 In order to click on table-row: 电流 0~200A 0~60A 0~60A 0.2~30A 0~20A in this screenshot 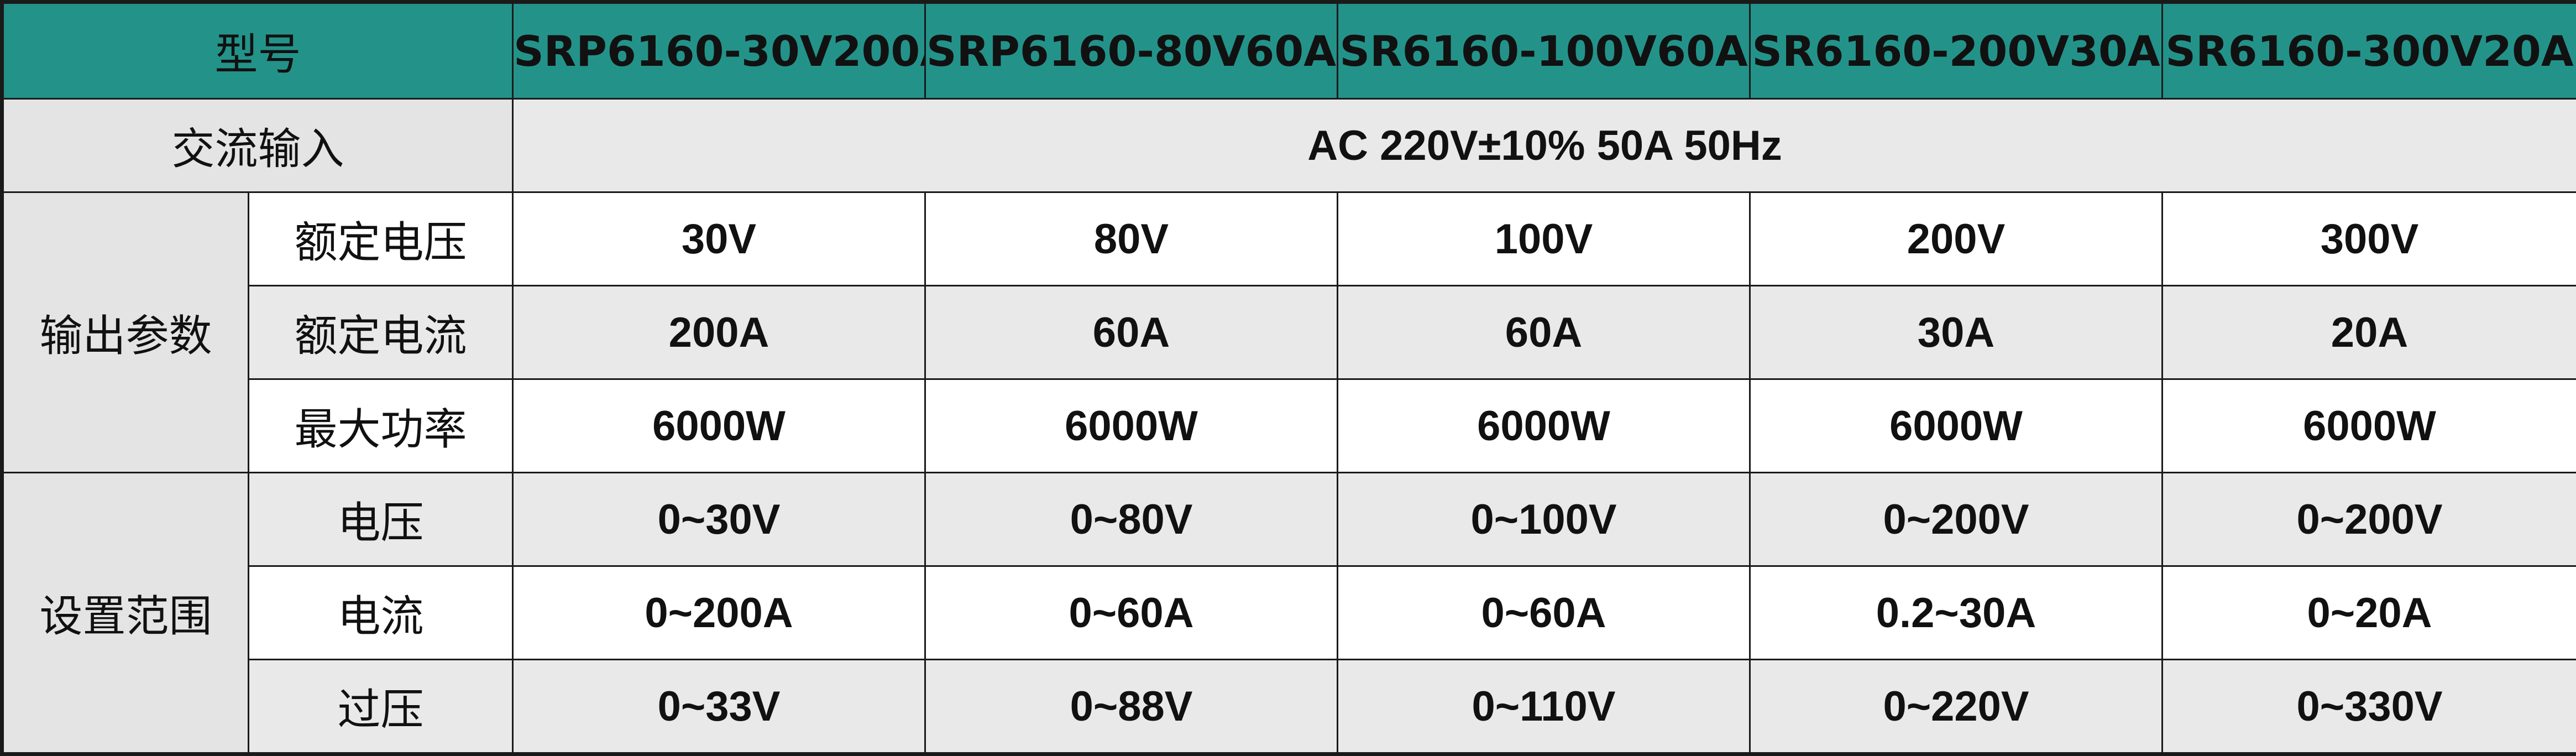, I will do `click(1289, 613)`.